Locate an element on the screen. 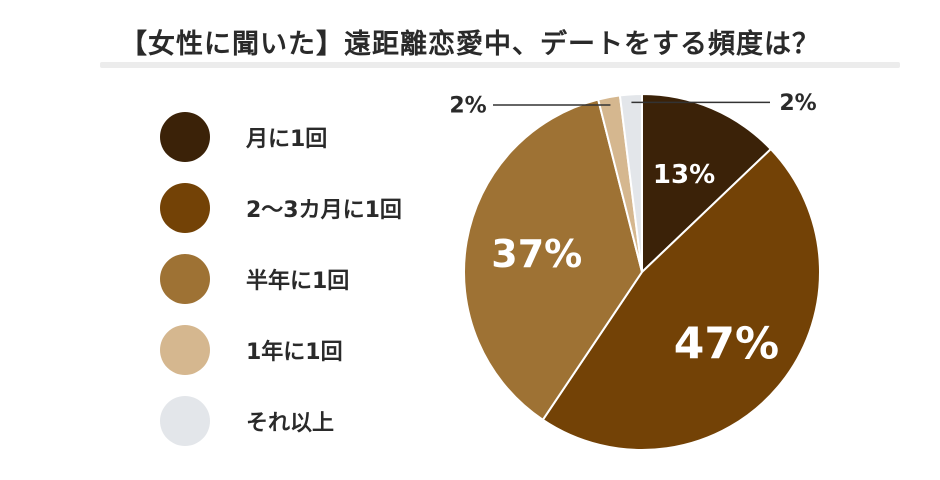 This screenshot has width=940, height=480. legend-label: それ以上 is located at coordinates (290, 423).